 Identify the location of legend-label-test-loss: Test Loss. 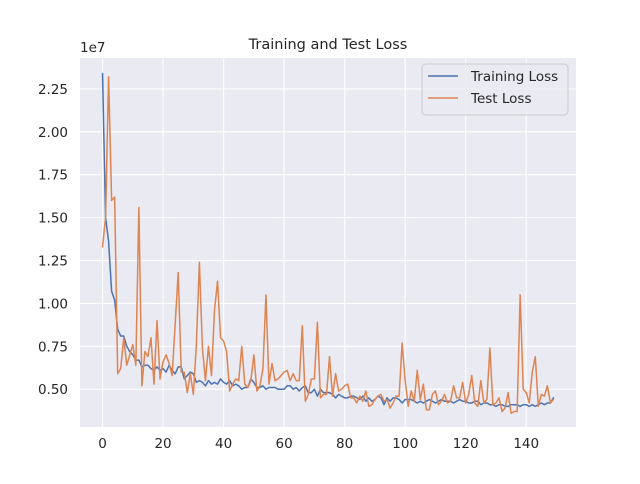
(501, 99).